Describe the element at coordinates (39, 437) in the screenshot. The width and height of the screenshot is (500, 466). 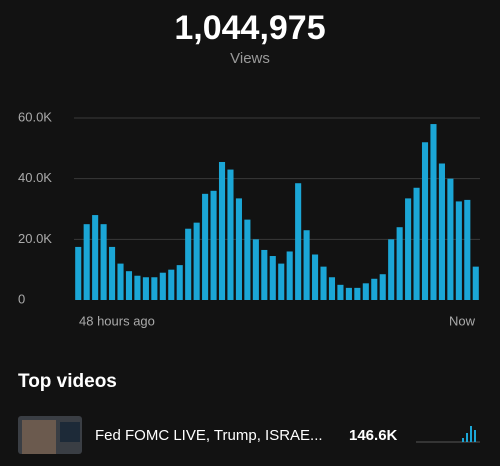
I see `thumbnail-figure` at that location.